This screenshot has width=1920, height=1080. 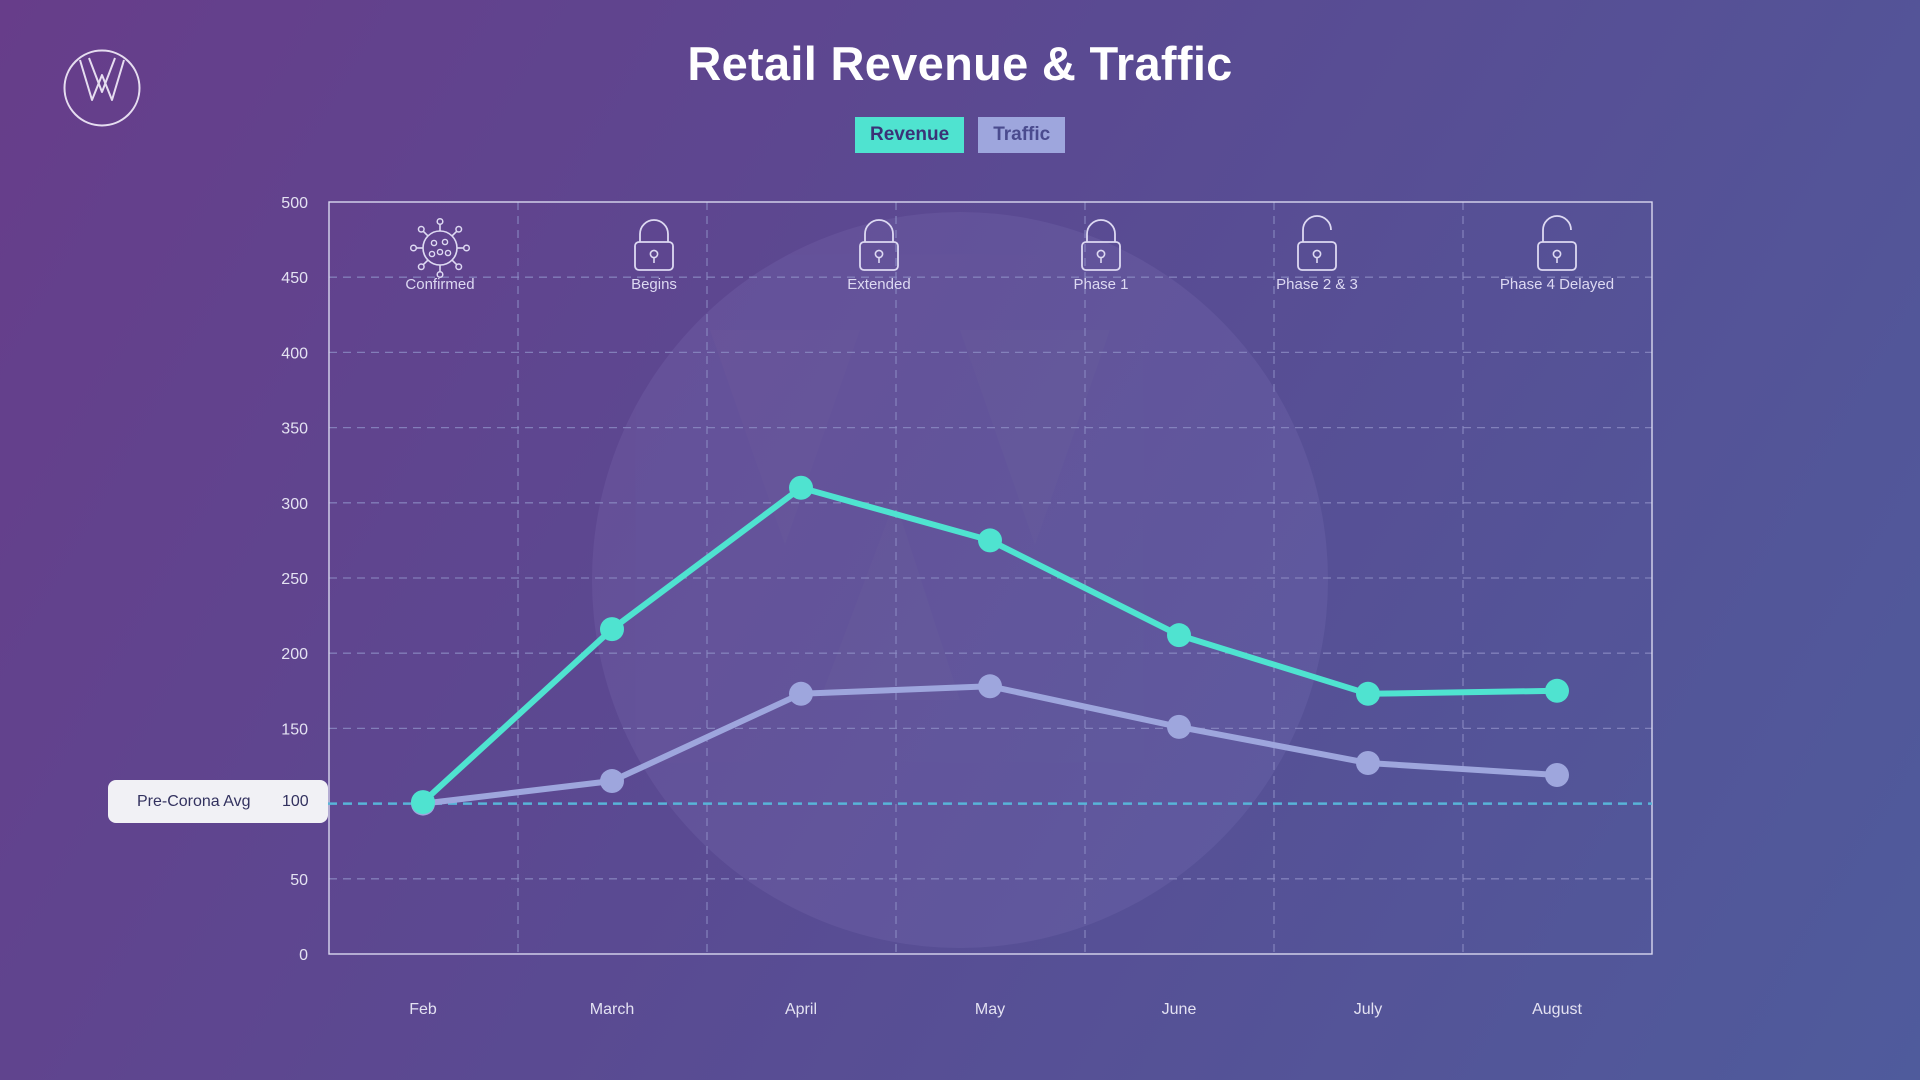 I want to click on y-tick-label: 50, so click(x=299, y=880).